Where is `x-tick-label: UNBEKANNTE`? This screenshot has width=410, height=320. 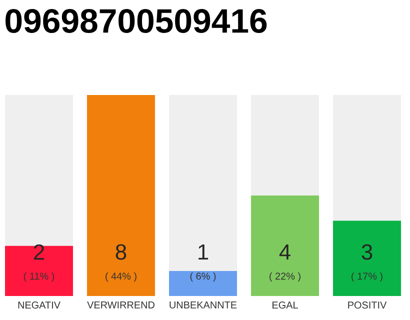
x-tick-label: UNBEKANNTE is located at coordinates (203, 305).